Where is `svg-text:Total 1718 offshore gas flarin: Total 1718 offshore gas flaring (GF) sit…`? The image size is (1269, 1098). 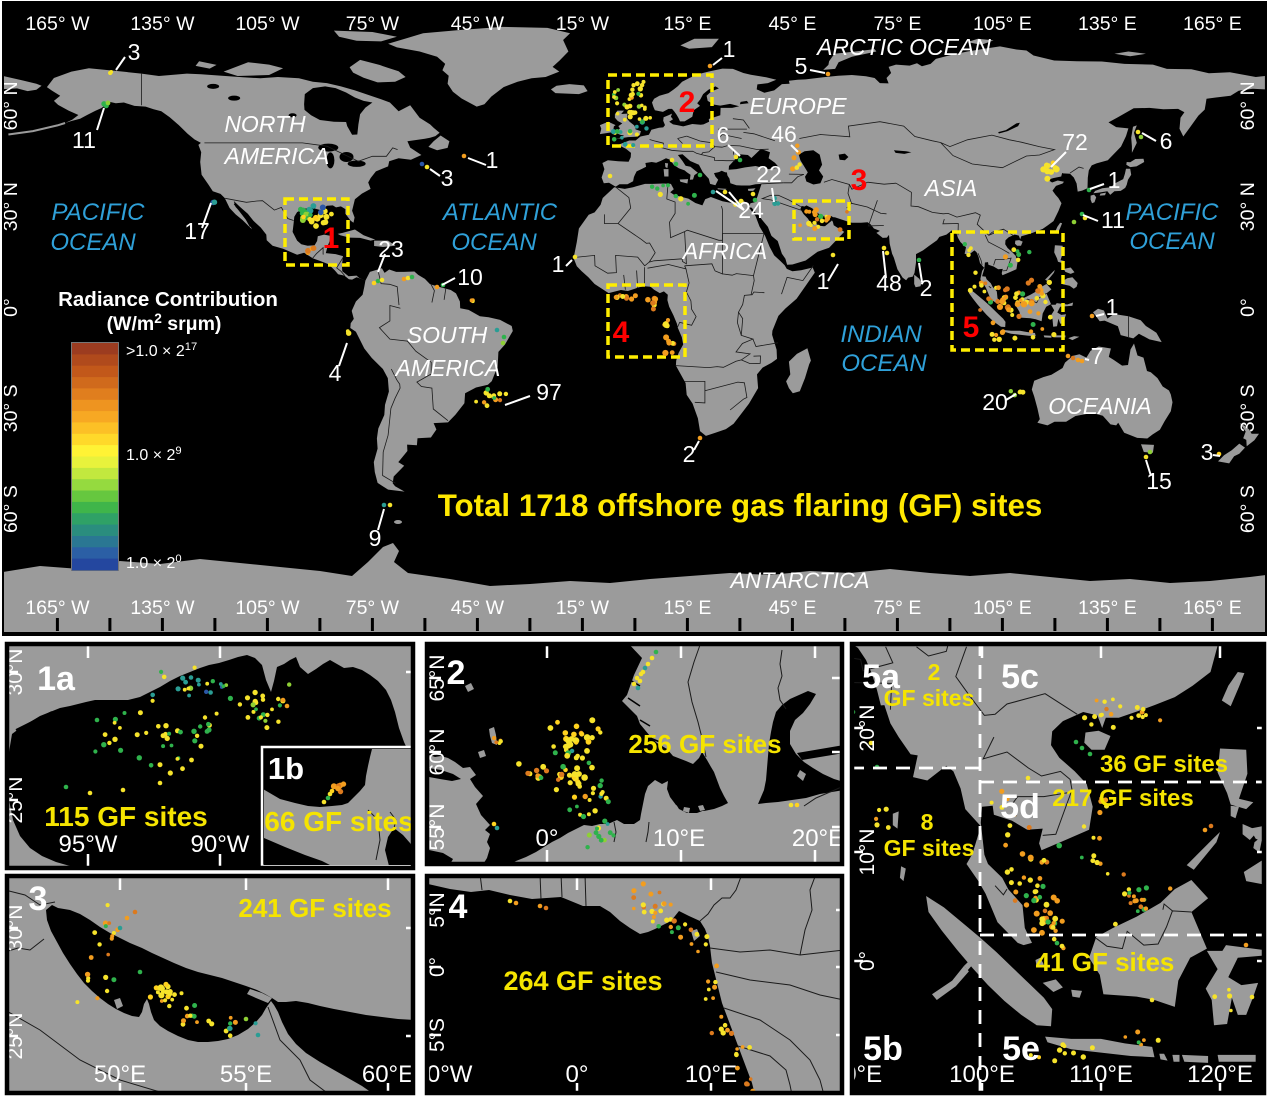
svg-text:Total 1718 offshore gas flarin: Total 1718 offshore gas flaring (GF) sit… is located at coordinates (740, 505).